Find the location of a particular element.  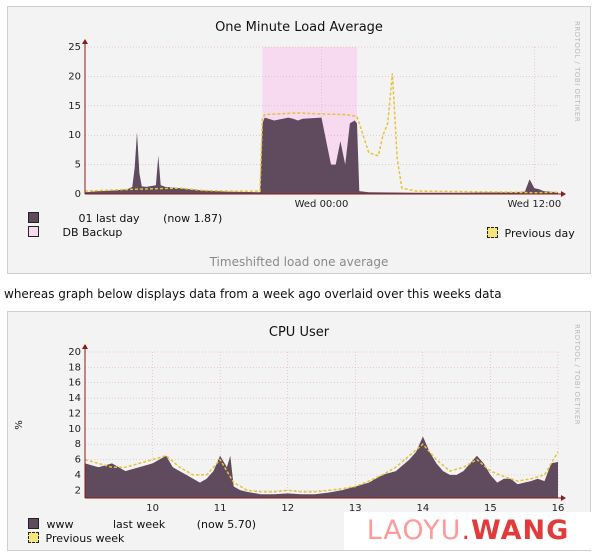

x-tick-label: Wed 00:00 is located at coordinates (322, 204).